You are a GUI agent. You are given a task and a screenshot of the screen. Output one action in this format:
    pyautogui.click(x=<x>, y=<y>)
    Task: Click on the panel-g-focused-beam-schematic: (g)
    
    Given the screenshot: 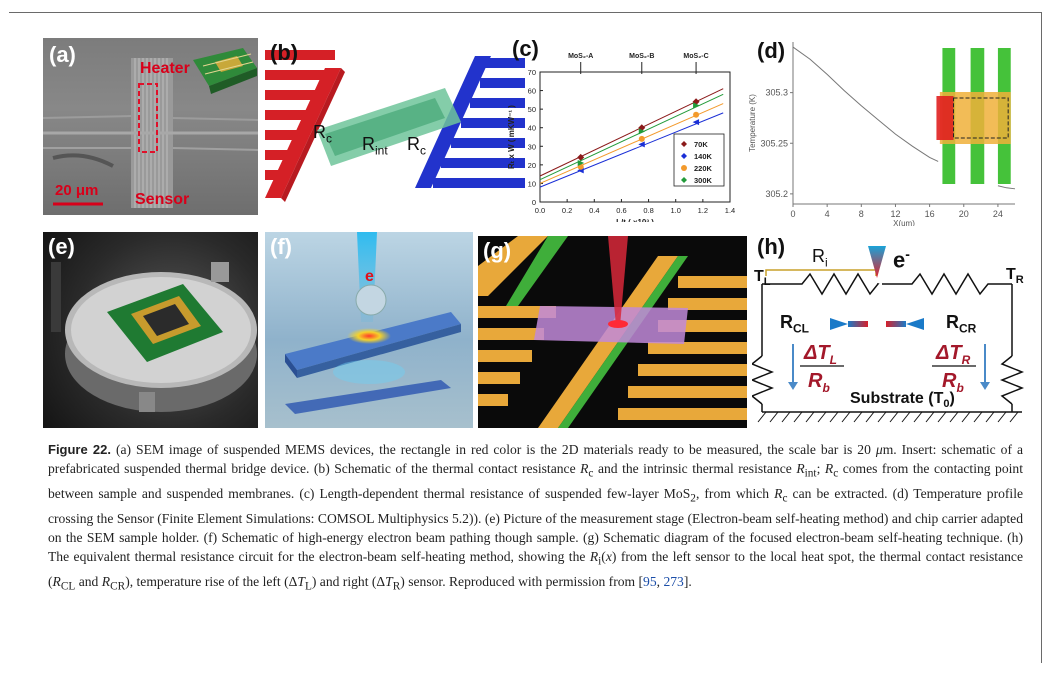 What is the action you would take?
    pyautogui.click(x=612, y=332)
    